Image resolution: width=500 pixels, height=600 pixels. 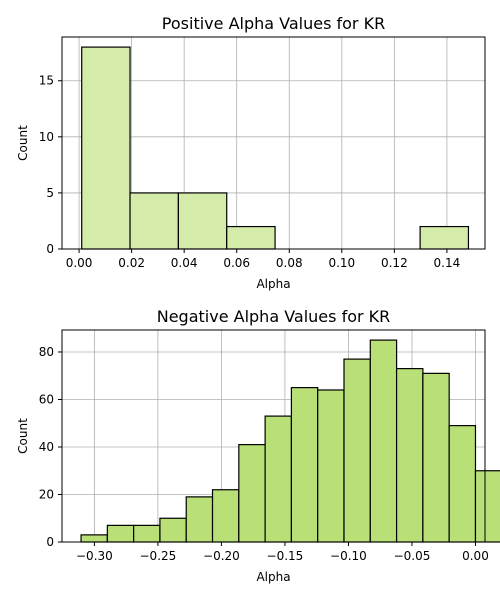 What do you see at coordinates (273, 284) in the screenshot?
I see `pos-x-axis-label: Alpha` at bounding box center [273, 284].